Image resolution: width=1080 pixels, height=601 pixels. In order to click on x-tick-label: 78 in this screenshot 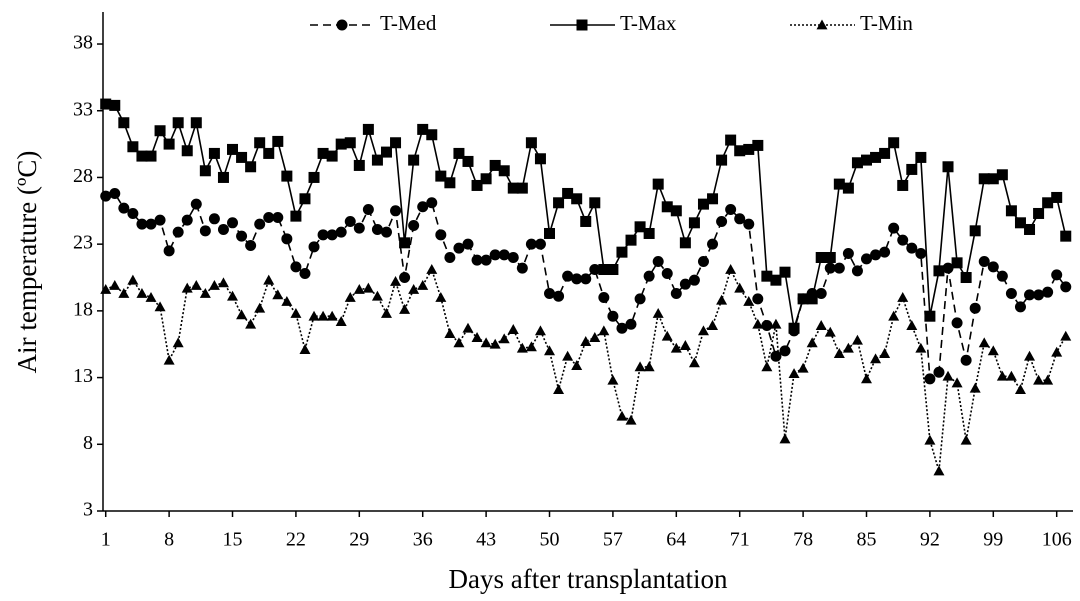, I will do `click(803, 540)`.